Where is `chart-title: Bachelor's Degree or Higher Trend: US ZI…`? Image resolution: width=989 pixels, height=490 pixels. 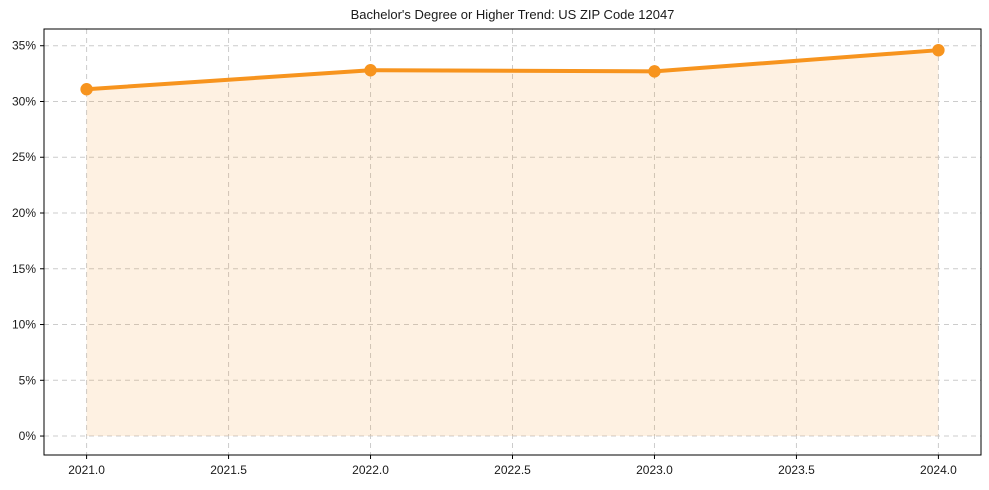 chart-title: Bachelor's Degree or Higher Trend: US ZI… is located at coordinates (512, 14).